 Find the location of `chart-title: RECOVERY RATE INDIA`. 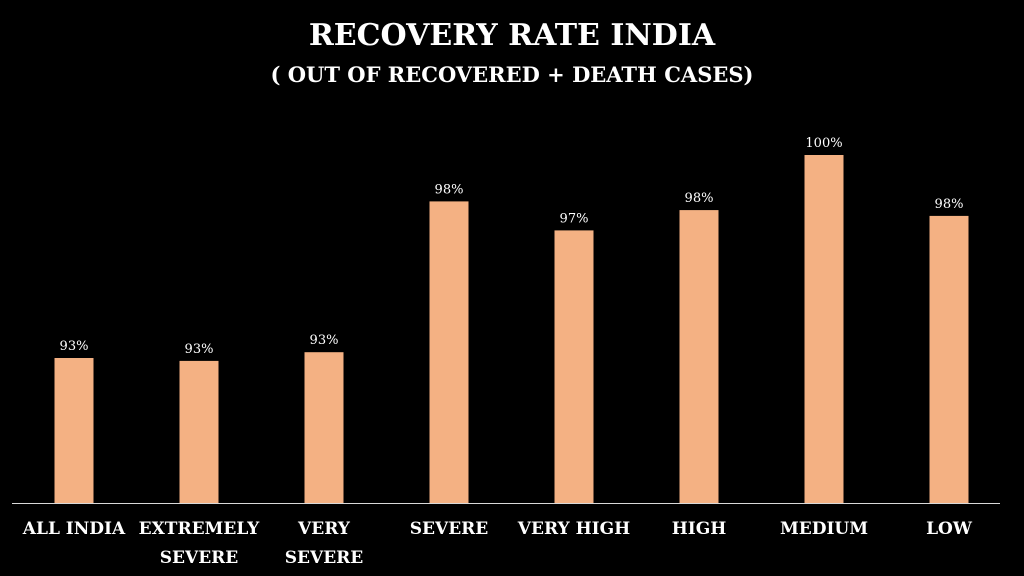

chart-title: RECOVERY RATE INDIA is located at coordinates (512, 35).